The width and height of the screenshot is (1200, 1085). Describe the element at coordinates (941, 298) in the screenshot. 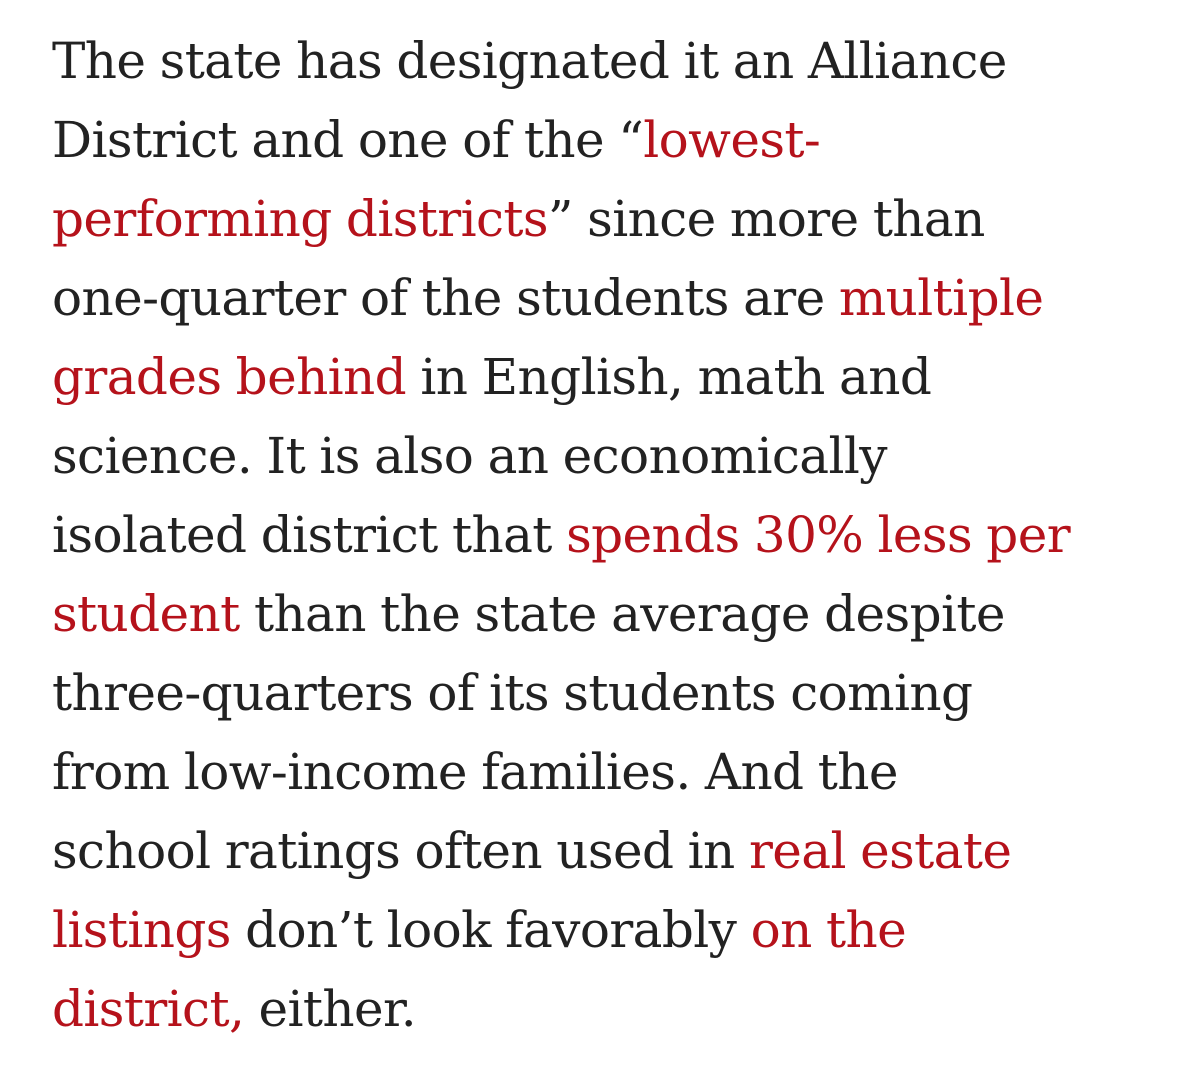

I see `inline-link-multiple-grades: multiple` at that location.